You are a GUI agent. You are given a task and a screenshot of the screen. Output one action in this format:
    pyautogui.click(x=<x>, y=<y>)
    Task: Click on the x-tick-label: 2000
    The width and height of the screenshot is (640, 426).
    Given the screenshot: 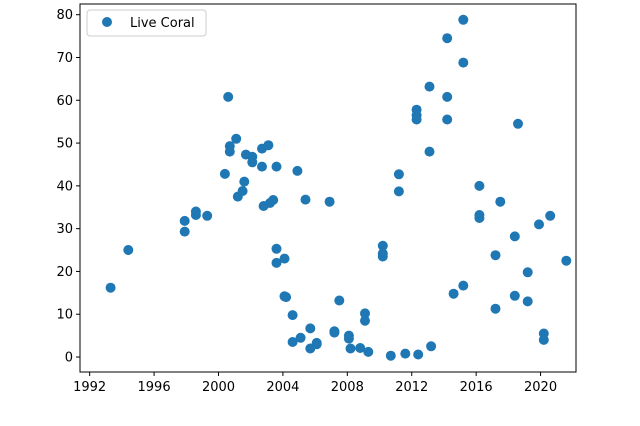 What is the action you would take?
    pyautogui.click(x=218, y=387)
    